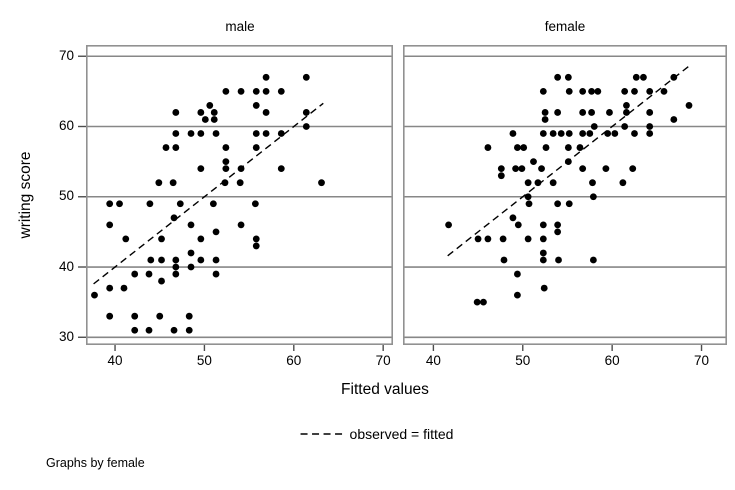 This screenshot has width=735, height=490. I want to click on y-tick-label: 60, so click(66, 125).